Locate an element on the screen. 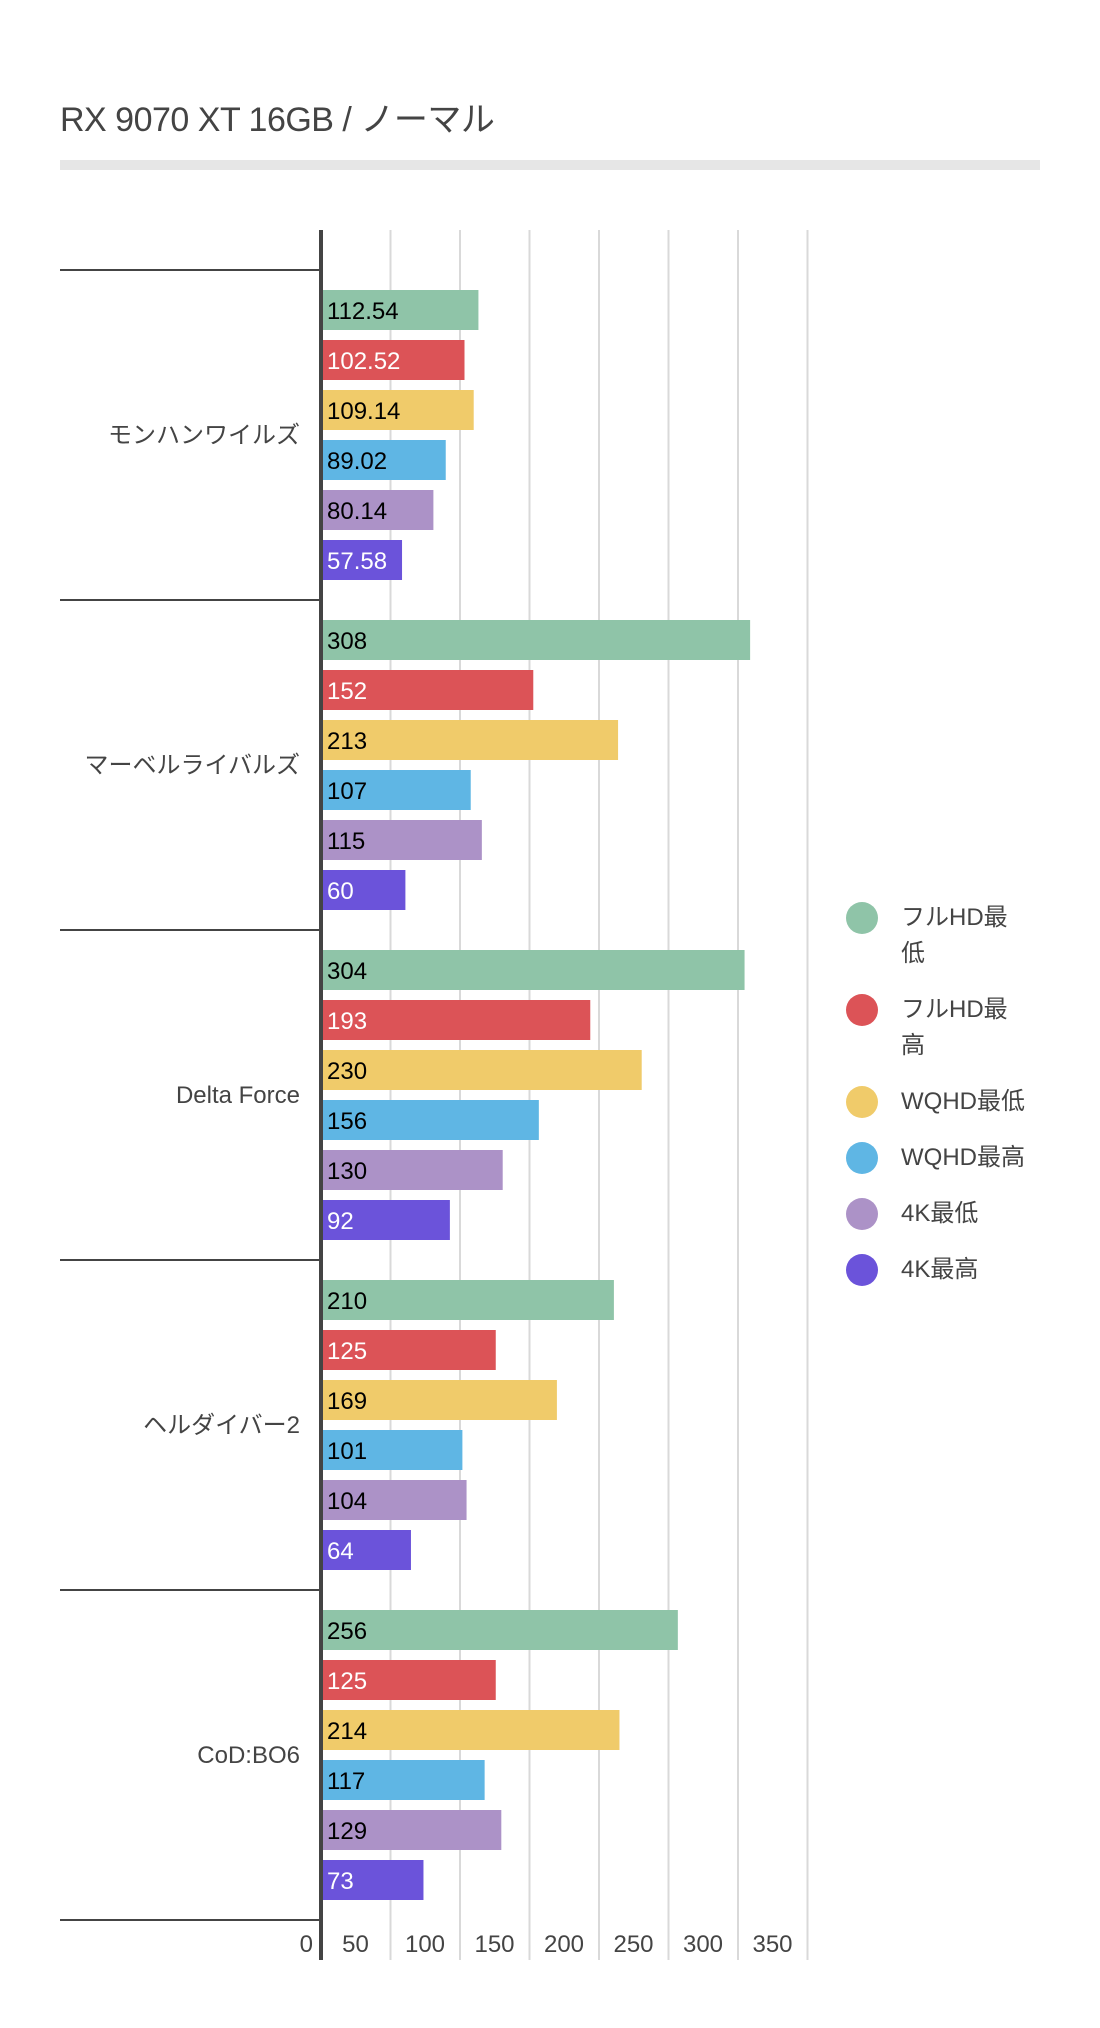  legend-item: フルHD最低 is located at coordinates (933, 936).